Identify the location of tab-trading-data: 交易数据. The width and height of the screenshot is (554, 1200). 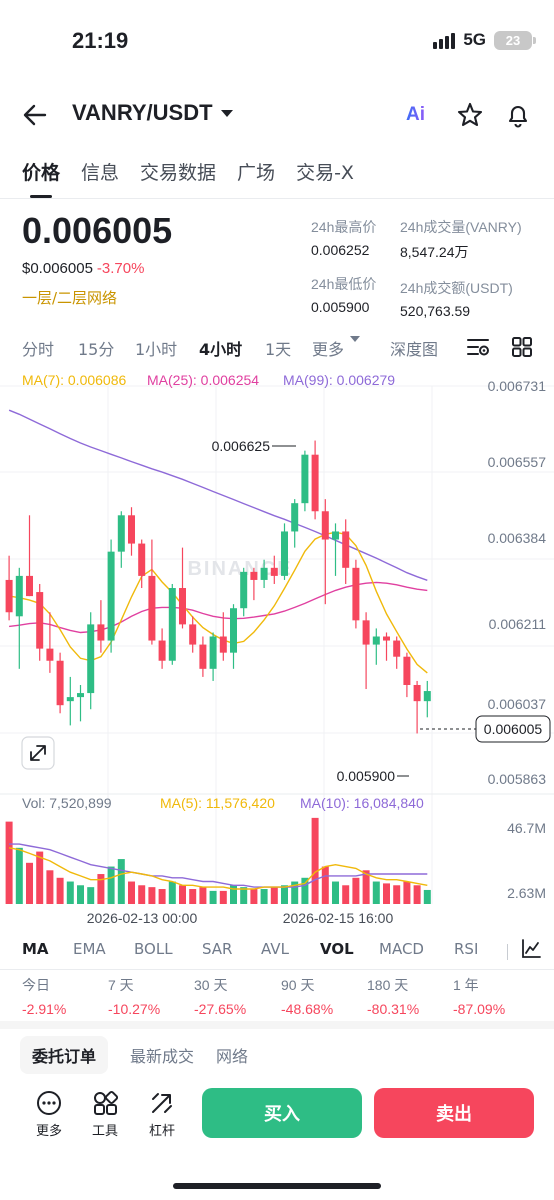
(178, 173).